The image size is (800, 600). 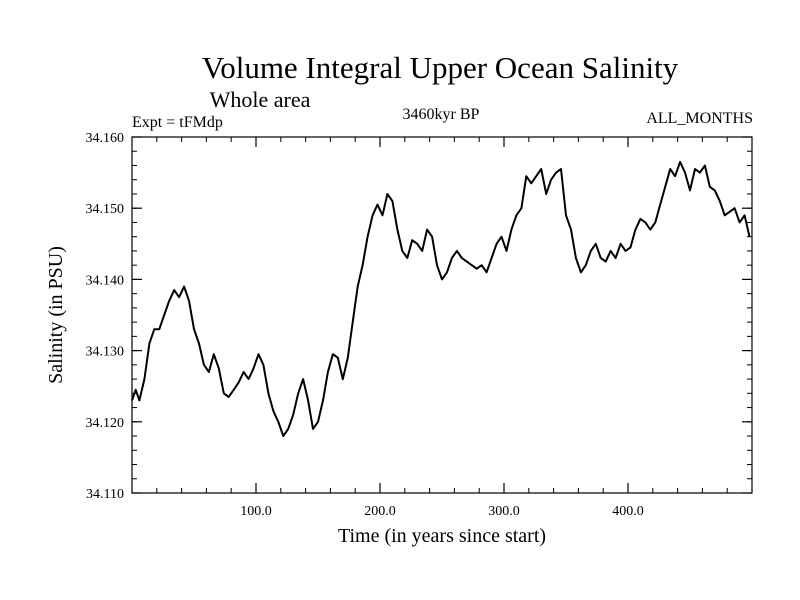 I want to click on x-tick-label: 100.0, so click(x=256, y=511).